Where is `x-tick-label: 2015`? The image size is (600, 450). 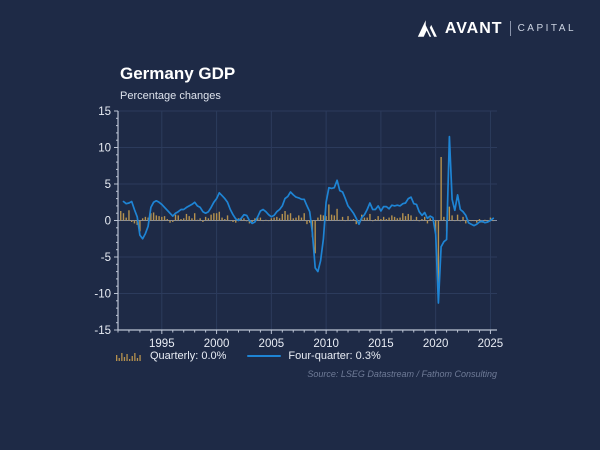
x-tick-label: 2015 is located at coordinates (381, 344).